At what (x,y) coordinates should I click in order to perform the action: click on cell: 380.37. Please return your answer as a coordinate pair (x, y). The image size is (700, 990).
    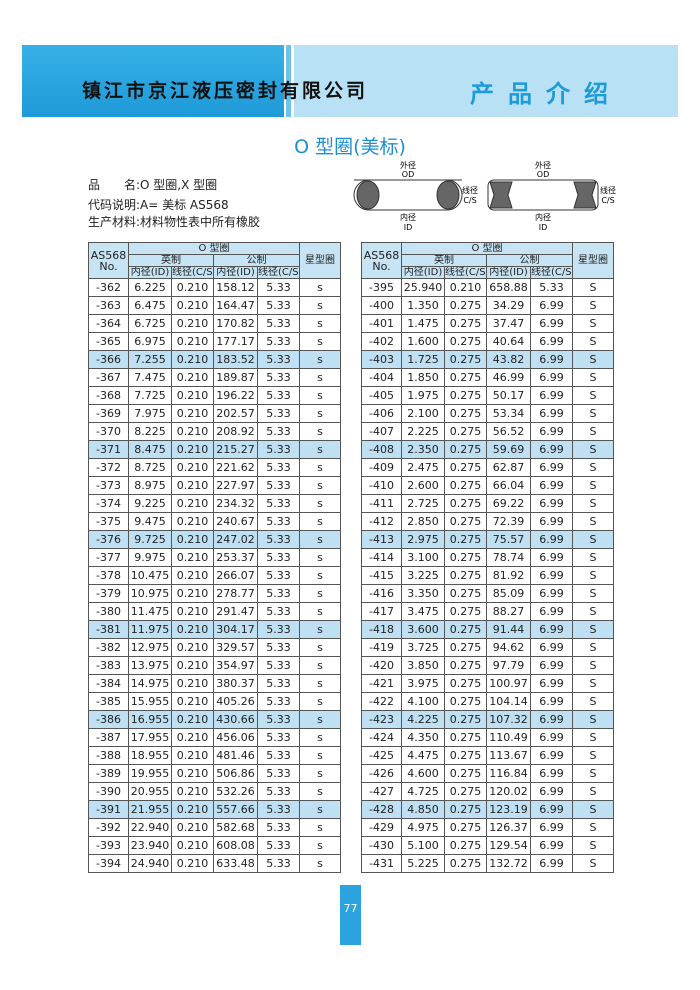
    Looking at the image, I should click on (235, 683).